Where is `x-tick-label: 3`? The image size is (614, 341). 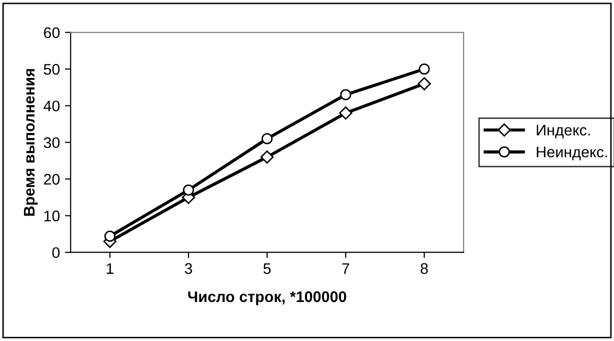 x-tick-label: 3 is located at coordinates (188, 268).